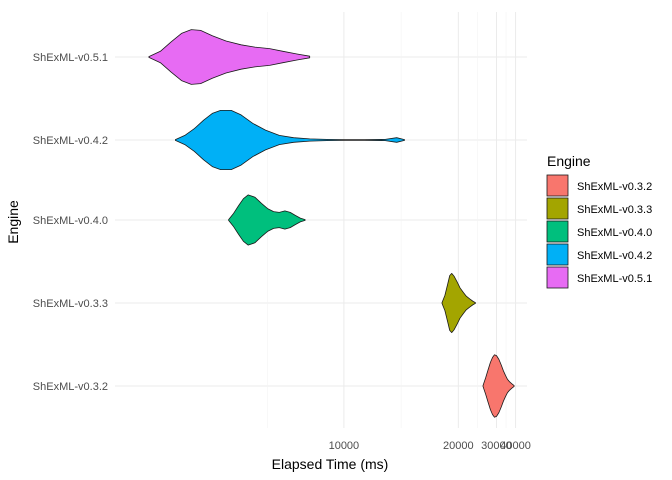 This screenshot has width=672, height=480. Describe the element at coordinates (614, 233) in the screenshot. I see `legend-label: ShExML-v0.4.0` at that location.